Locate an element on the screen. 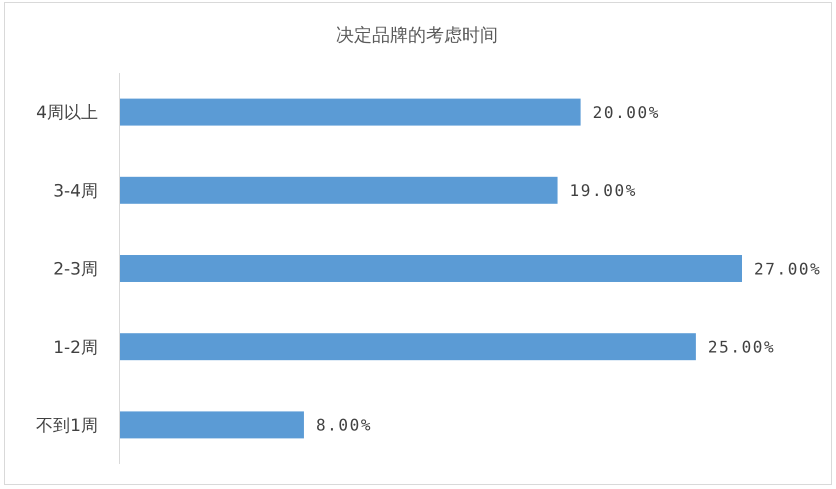 The width and height of the screenshot is (836, 489). data-label: 20.00% is located at coordinates (626, 112).